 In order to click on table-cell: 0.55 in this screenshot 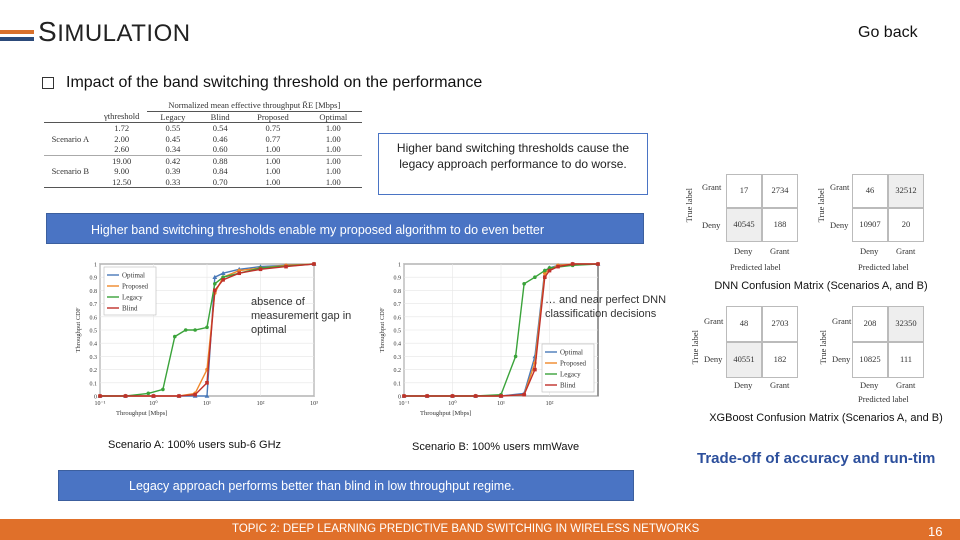, I will do `click(173, 128)`.